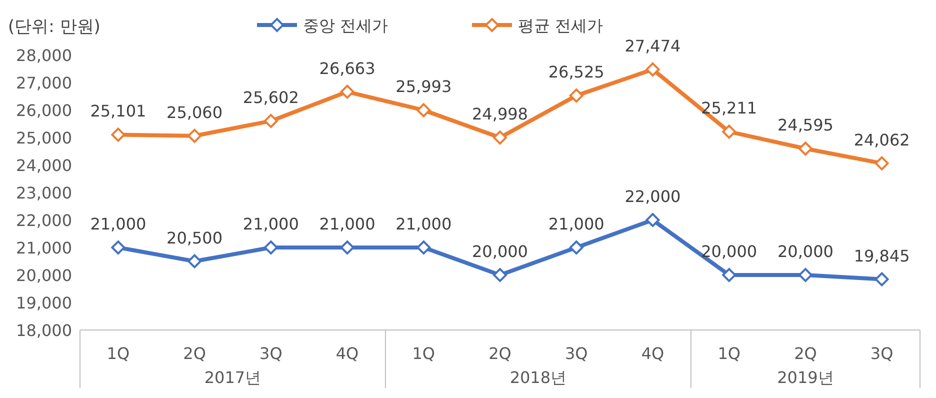  What do you see at coordinates (44, 110) in the screenshot?
I see `y-tick-label: 26,000` at bounding box center [44, 110].